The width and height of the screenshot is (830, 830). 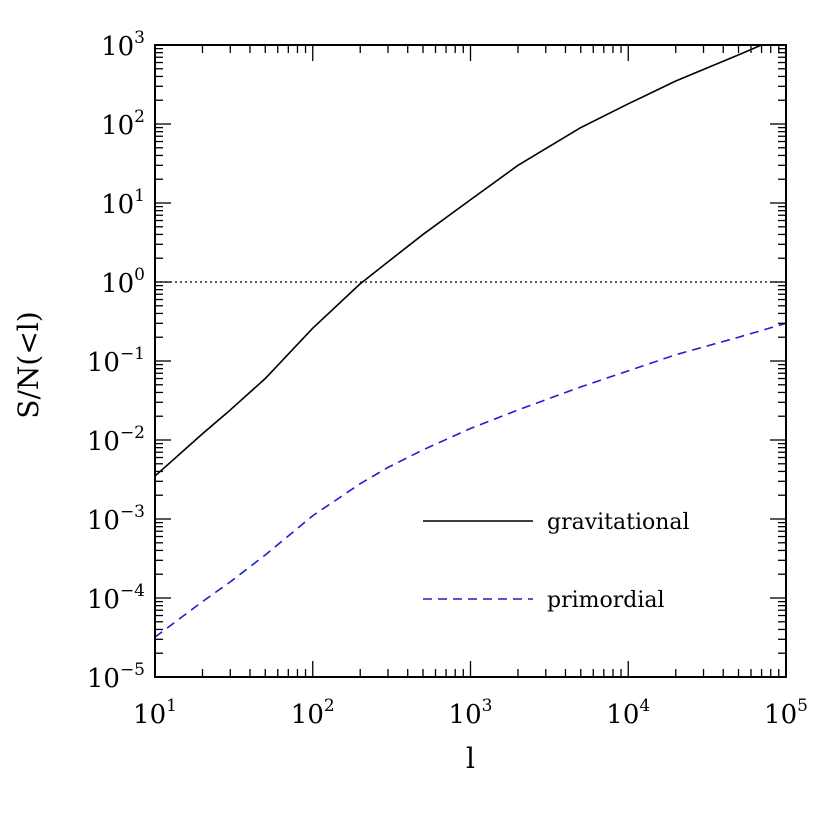 What do you see at coordinates (606, 600) in the screenshot?
I see `legend-label-primordial: primordial` at bounding box center [606, 600].